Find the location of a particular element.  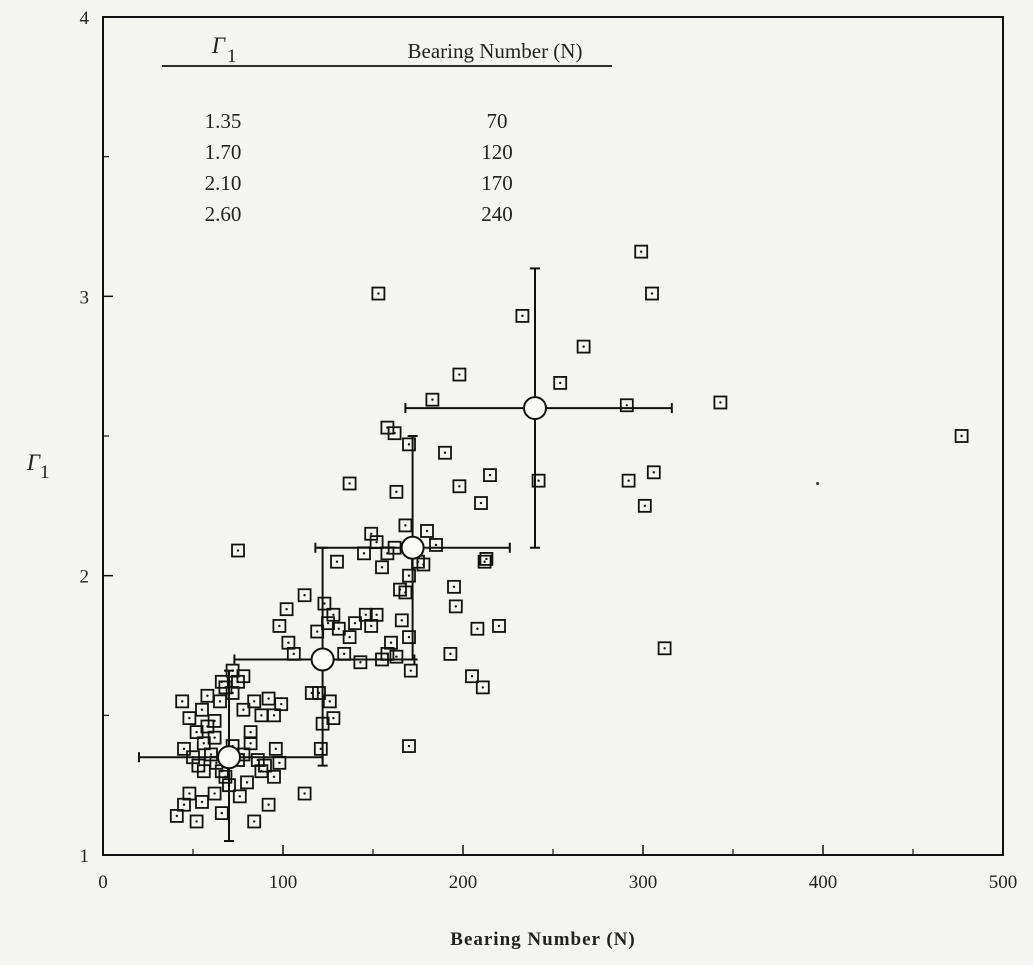

x-tick-label: 0 is located at coordinates (103, 882).